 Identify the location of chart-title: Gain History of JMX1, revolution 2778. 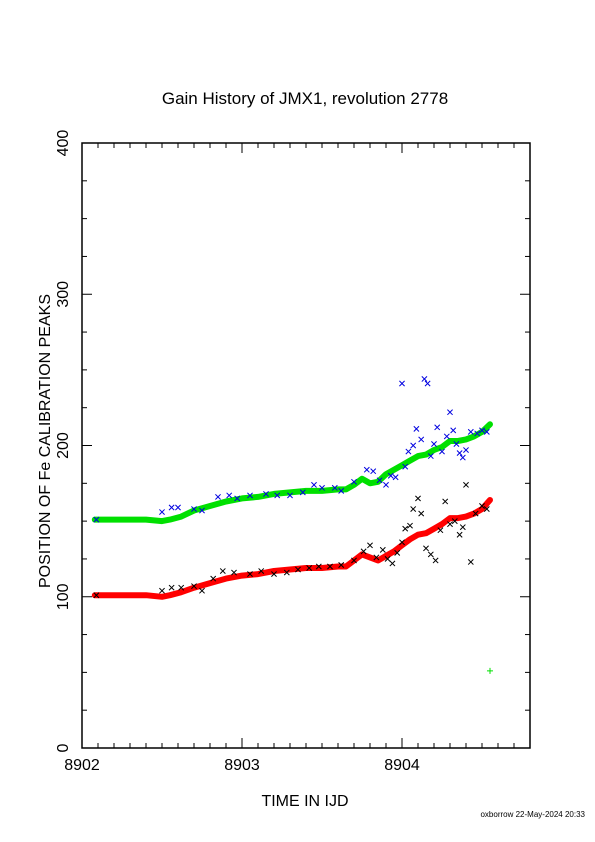
(305, 98).